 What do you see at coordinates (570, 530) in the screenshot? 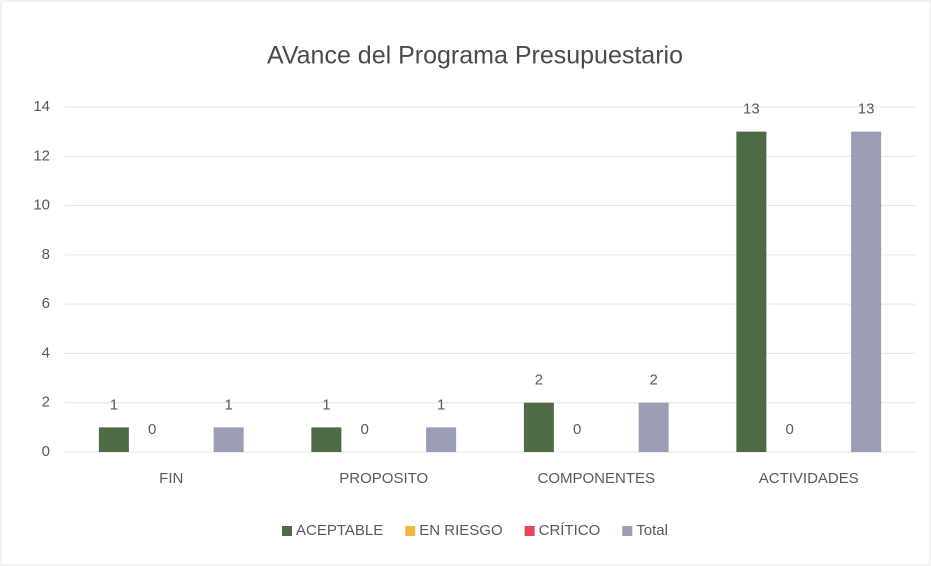
I see `legend-label: CRÍTICO` at bounding box center [570, 530].